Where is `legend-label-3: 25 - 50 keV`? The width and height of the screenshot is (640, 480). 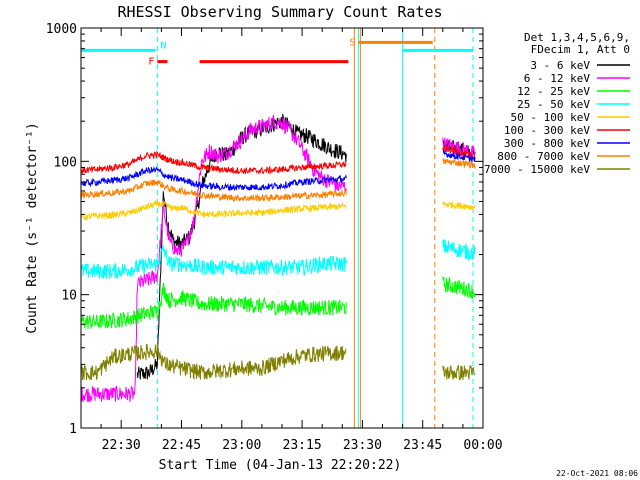 legend-label-3: 25 - 50 keV is located at coordinates (553, 104).